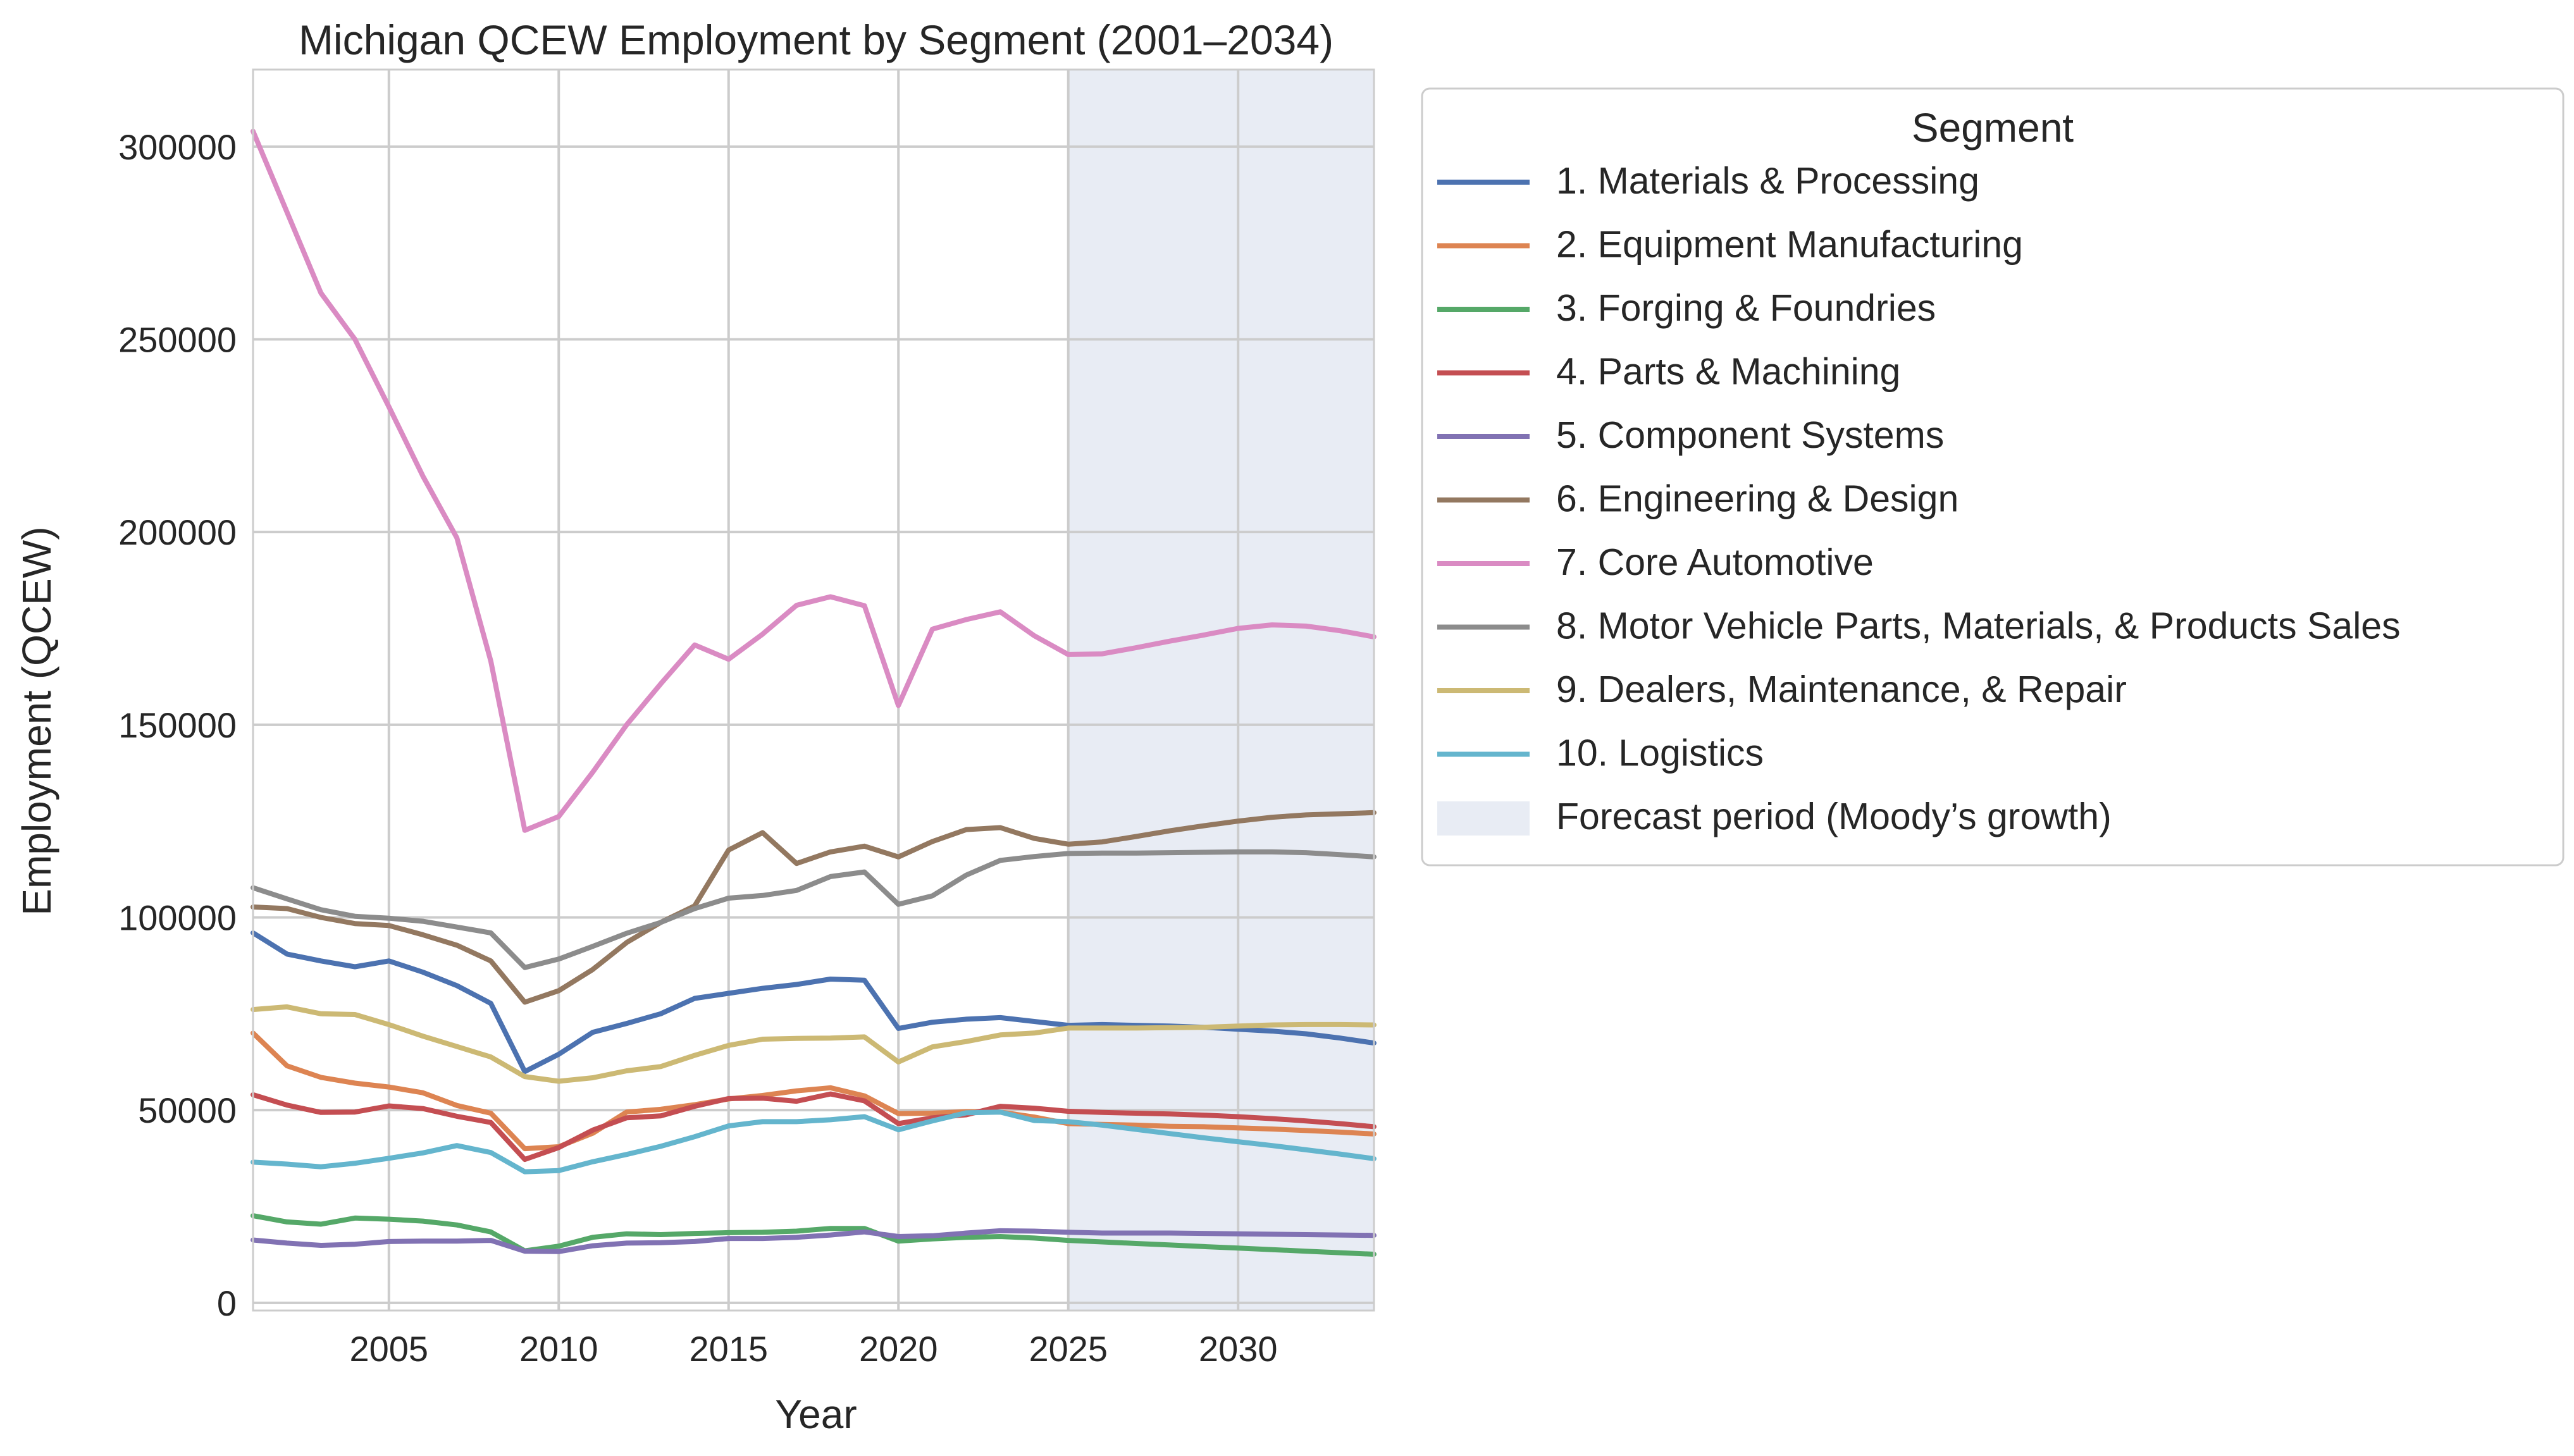 This screenshot has height=1456, width=2574. I want to click on y-axis-ticks: 0 50000 100000 150000 200000 250000 300000, so click(177, 725).